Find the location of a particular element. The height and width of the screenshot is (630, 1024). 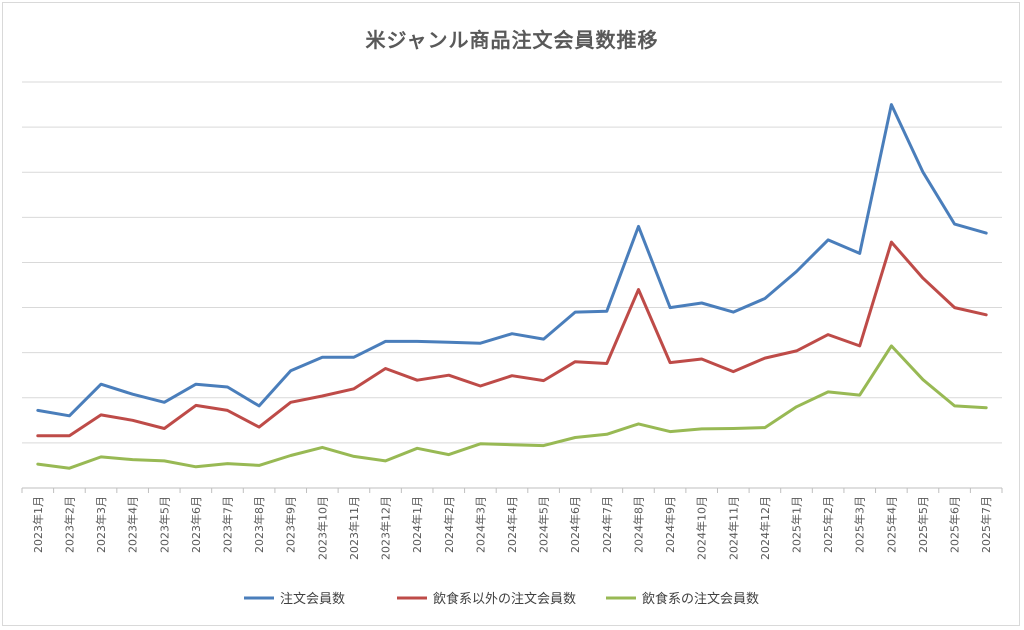

legend-label: 注文会員数 is located at coordinates (312, 599).